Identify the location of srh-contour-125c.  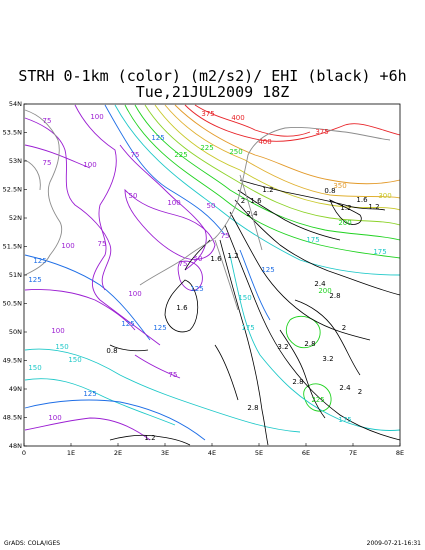
(255, 285).